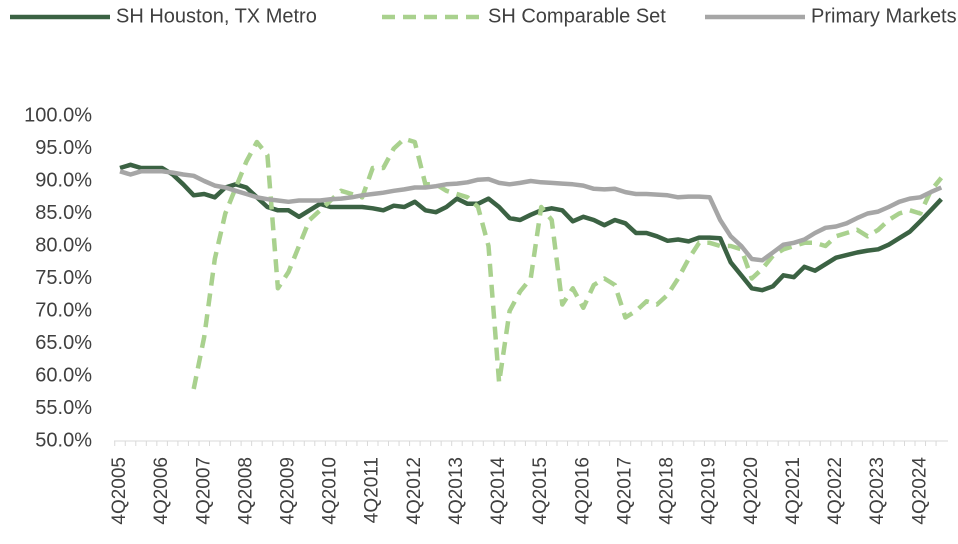 The width and height of the screenshot is (958, 544). What do you see at coordinates (624, 491) in the screenshot?
I see `x-tick-label: 4Q2017` at bounding box center [624, 491].